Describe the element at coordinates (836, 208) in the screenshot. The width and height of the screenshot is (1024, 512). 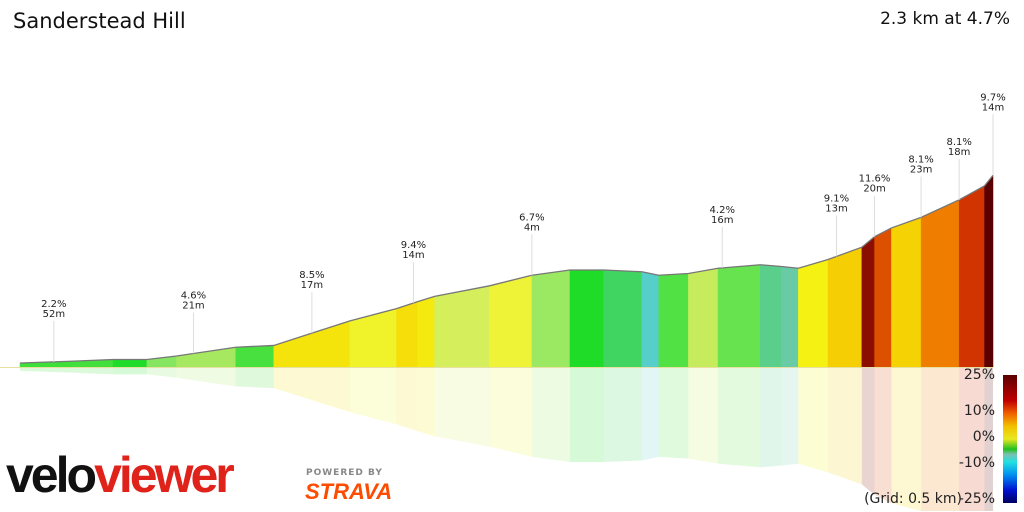
I see `annotation-length: 13m` at that location.